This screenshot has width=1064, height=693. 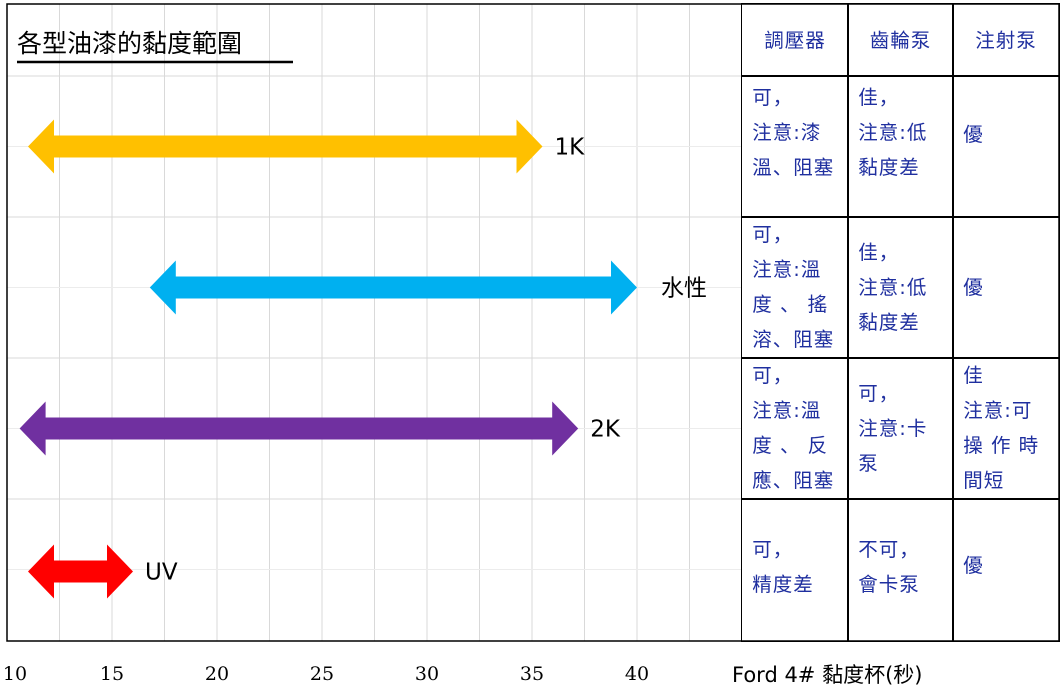 What do you see at coordinates (161, 573) in the screenshot?
I see `series-label-3: UV` at bounding box center [161, 573].